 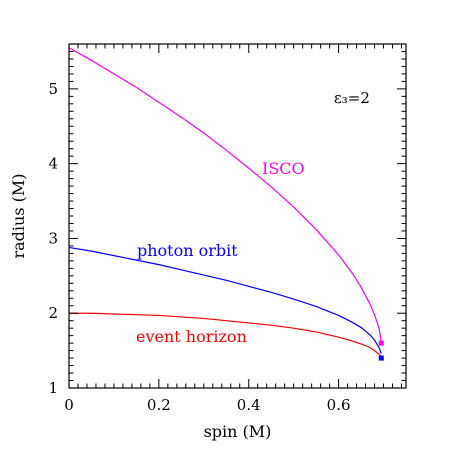 I want to click on curve-label-photon-orbit: photon orbit, so click(x=187, y=250).